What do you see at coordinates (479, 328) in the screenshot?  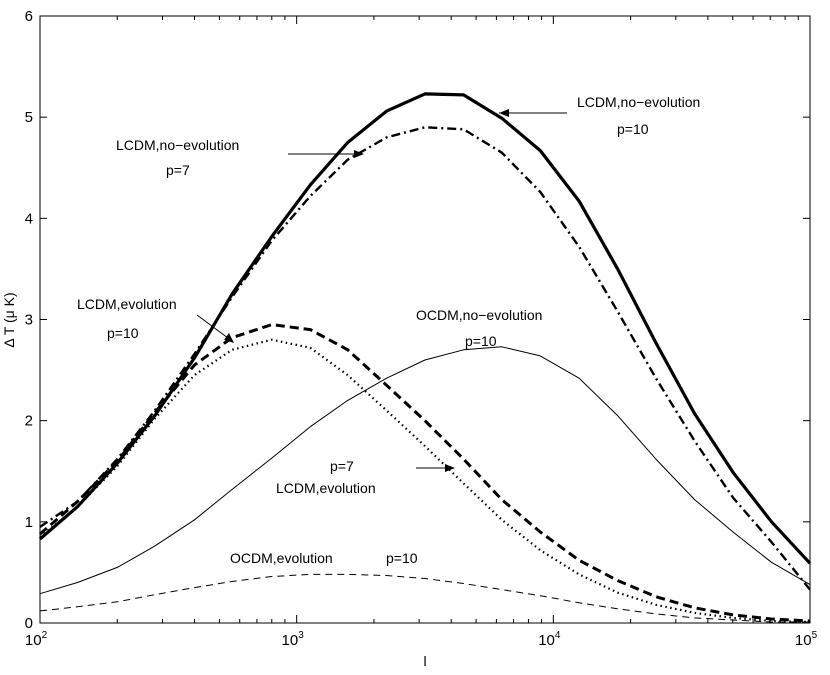 I see `annotation-ocdm-noevo-p10: OCDM,no−evolution p=10` at bounding box center [479, 328].